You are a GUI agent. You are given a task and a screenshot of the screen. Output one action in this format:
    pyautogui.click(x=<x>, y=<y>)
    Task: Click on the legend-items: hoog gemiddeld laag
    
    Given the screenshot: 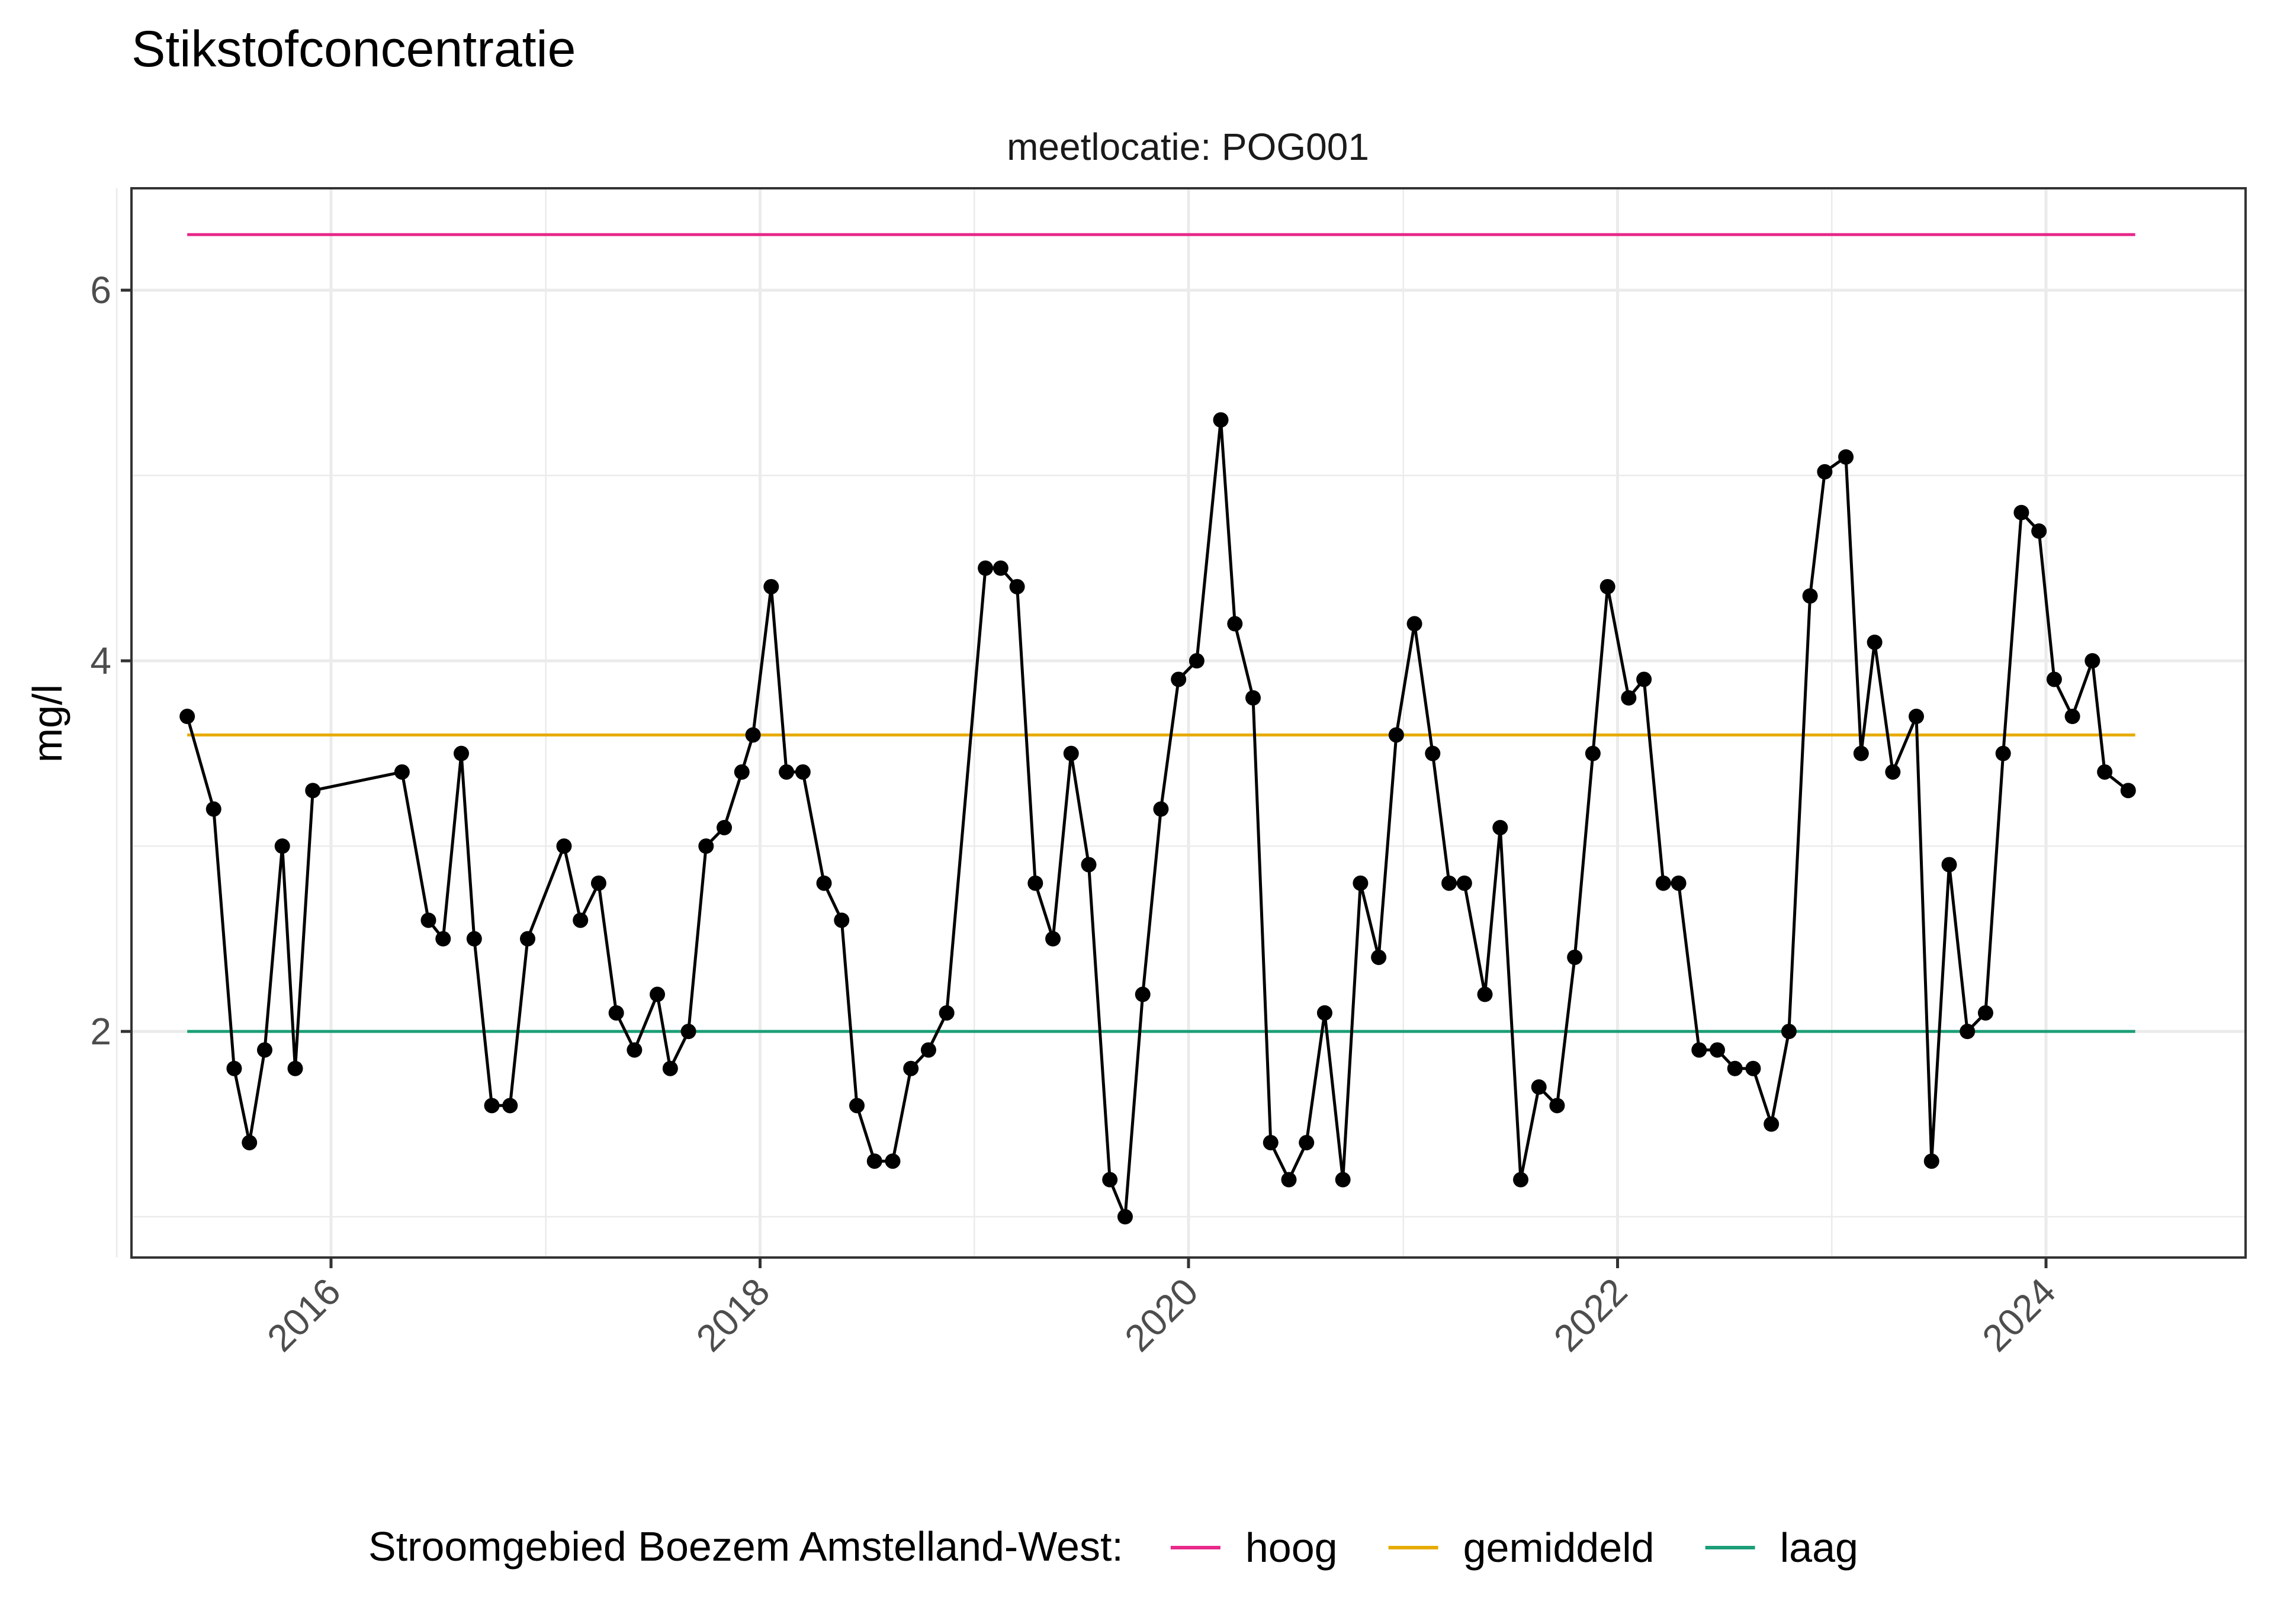 What is the action you would take?
    pyautogui.click(x=1514, y=1548)
    